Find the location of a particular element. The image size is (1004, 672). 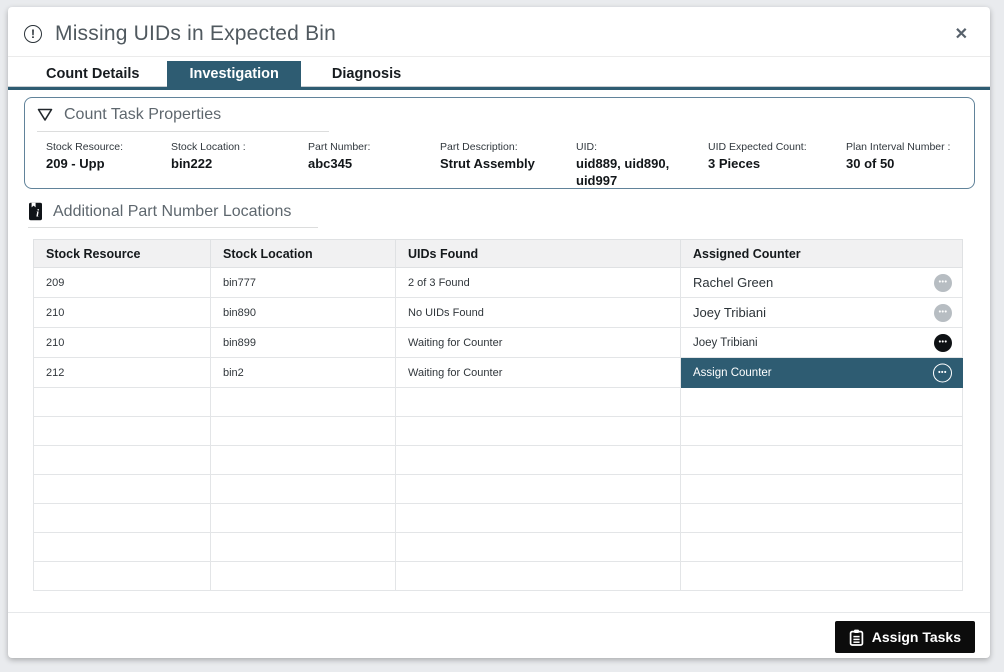

section-heading-label: Additional Part Number Locations is located at coordinates (172, 211).